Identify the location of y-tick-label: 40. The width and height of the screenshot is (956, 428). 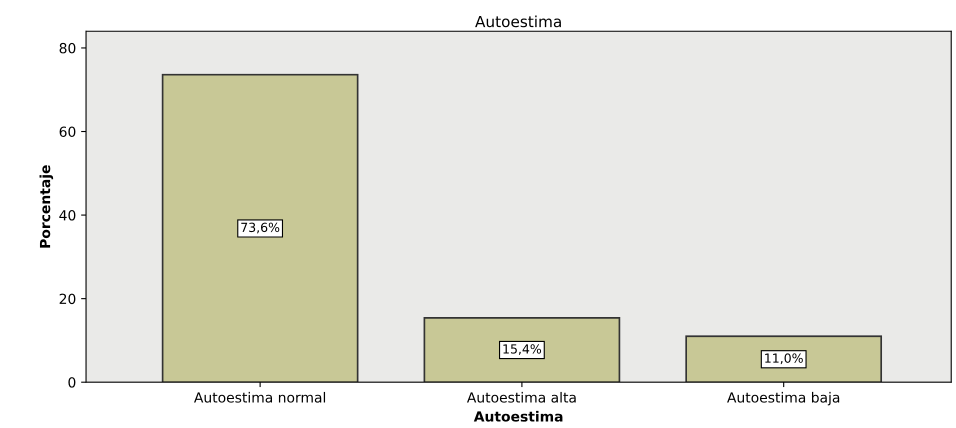
(67, 215).